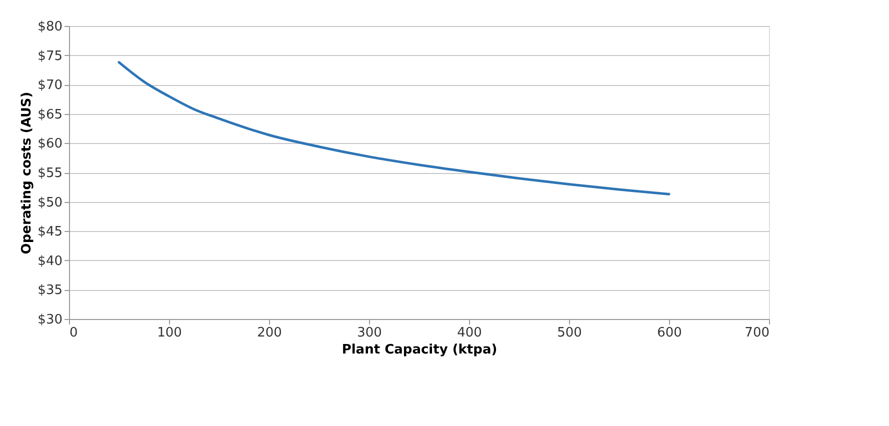  Describe the element at coordinates (169, 333) in the screenshot. I see `x-tick-label: 100` at that location.